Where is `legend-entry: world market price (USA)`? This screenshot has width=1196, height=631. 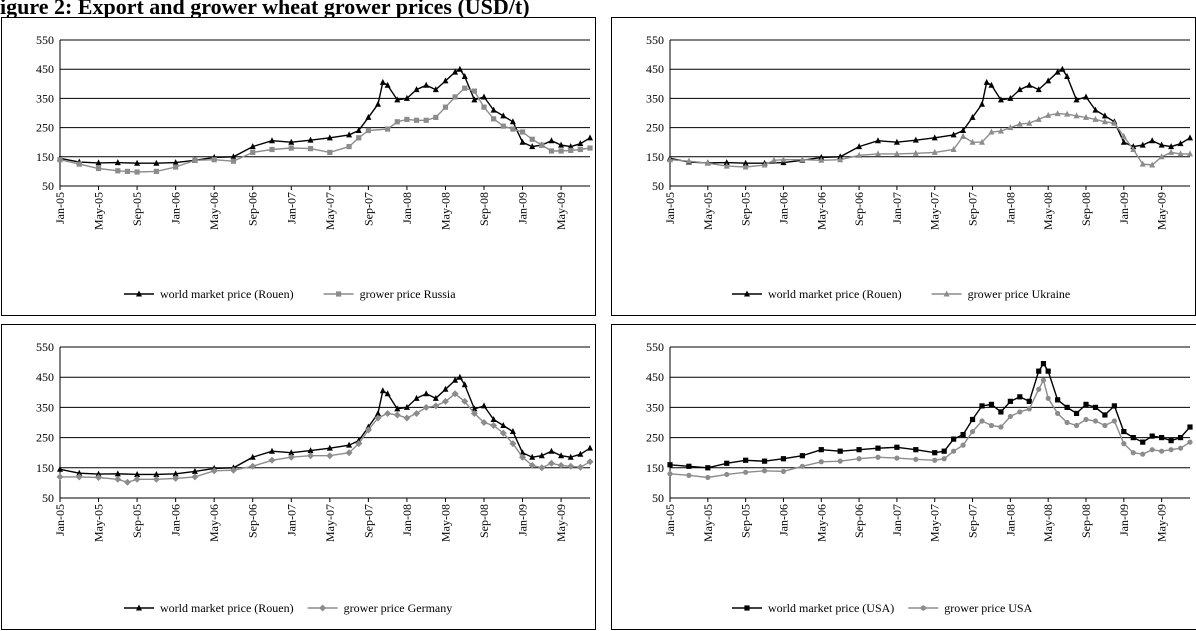
legend-entry: world market price (USA) is located at coordinates (813, 608).